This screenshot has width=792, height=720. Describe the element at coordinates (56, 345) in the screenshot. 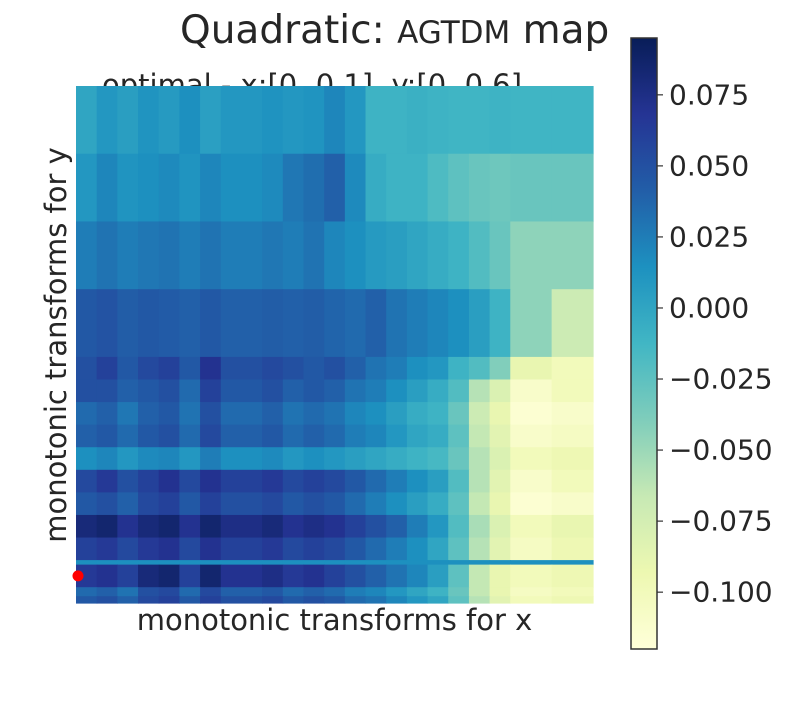

I see `y-axis-label: monotonic transforms for y` at that location.